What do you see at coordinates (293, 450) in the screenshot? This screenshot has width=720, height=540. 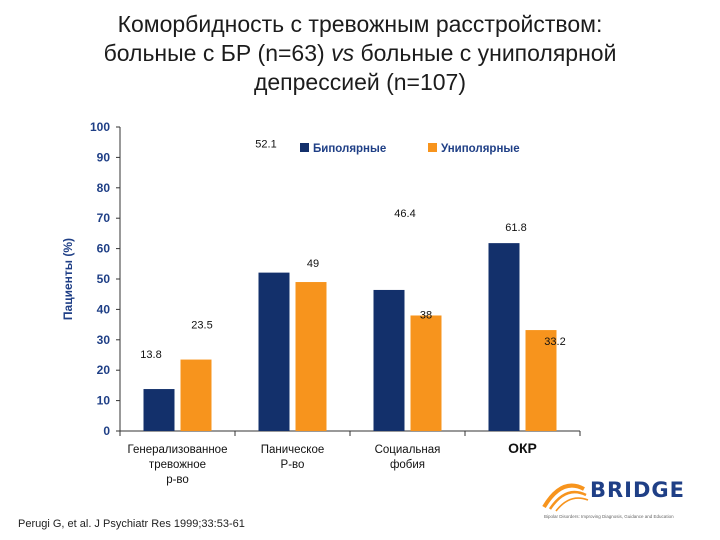 I see `x-category-label: Паническое` at bounding box center [293, 450].